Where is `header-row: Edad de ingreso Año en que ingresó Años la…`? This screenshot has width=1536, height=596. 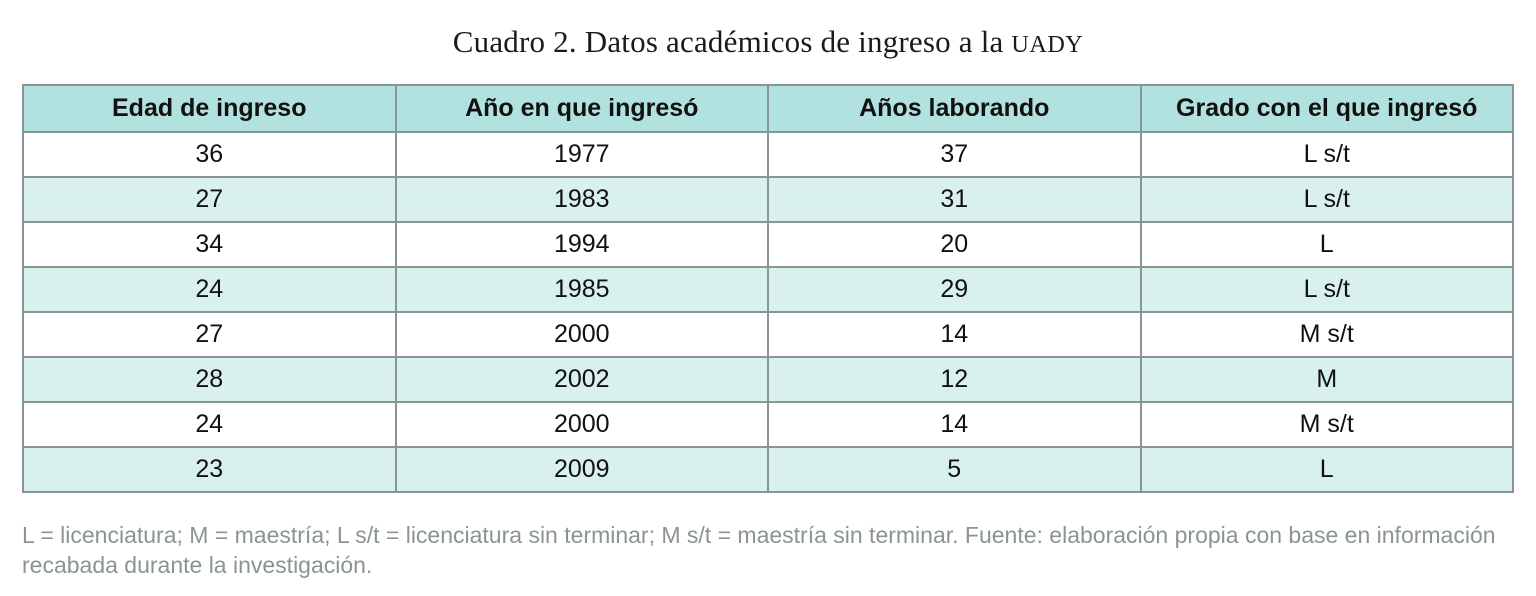
header-row: Edad de ingreso Año en que ingresó Años la… is located at coordinates (768, 108).